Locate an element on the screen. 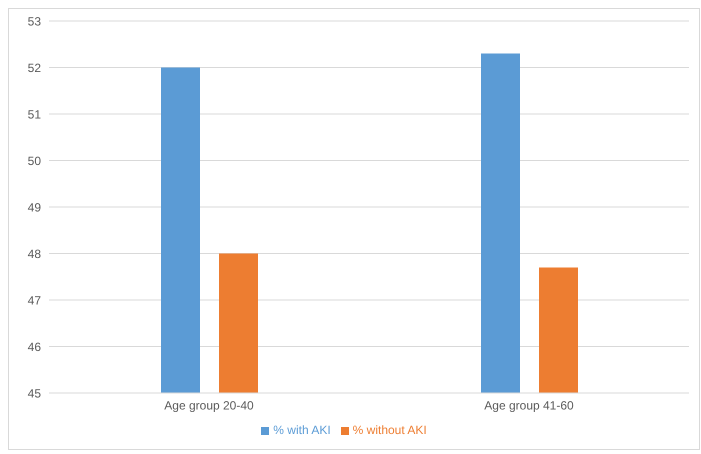 Image resolution: width=701 pixels, height=454 pixels. y-tick-label: 47 is located at coordinates (35, 300).